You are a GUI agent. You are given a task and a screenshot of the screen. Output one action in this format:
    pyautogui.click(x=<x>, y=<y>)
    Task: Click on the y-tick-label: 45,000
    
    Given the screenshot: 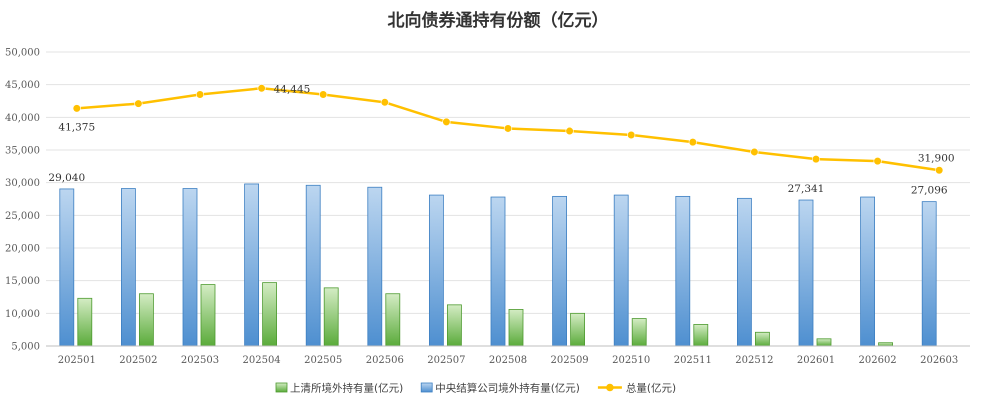 What is the action you would take?
    pyautogui.click(x=22, y=85)
    